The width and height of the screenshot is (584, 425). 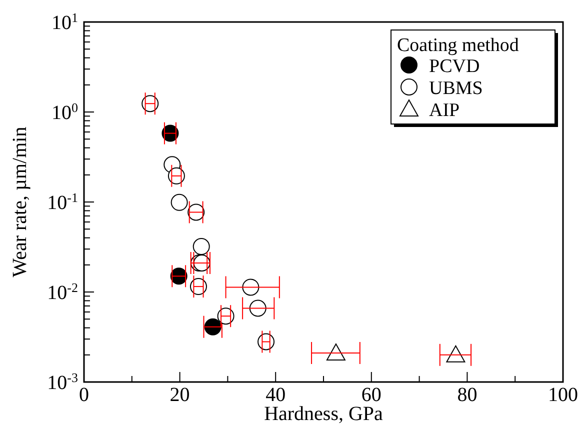 I want to click on y-tick-label: 10$^{-2}$, so click(x=62, y=292).